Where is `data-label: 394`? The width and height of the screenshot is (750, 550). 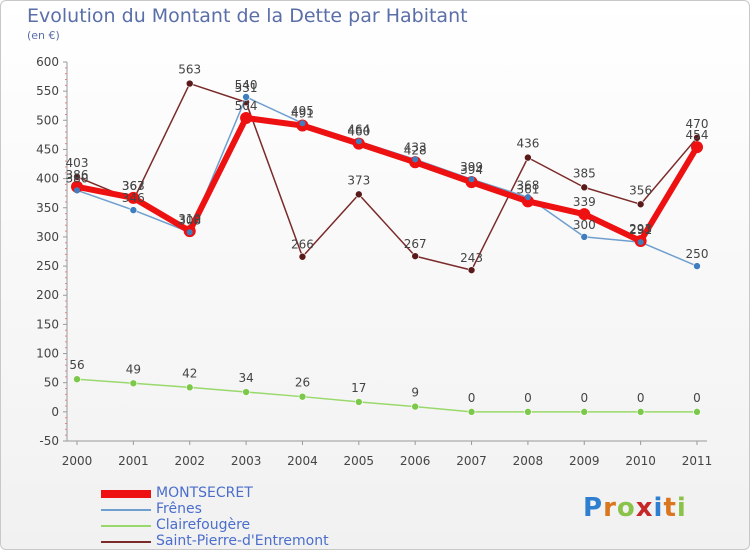
data-label: 394 is located at coordinates (471, 170).